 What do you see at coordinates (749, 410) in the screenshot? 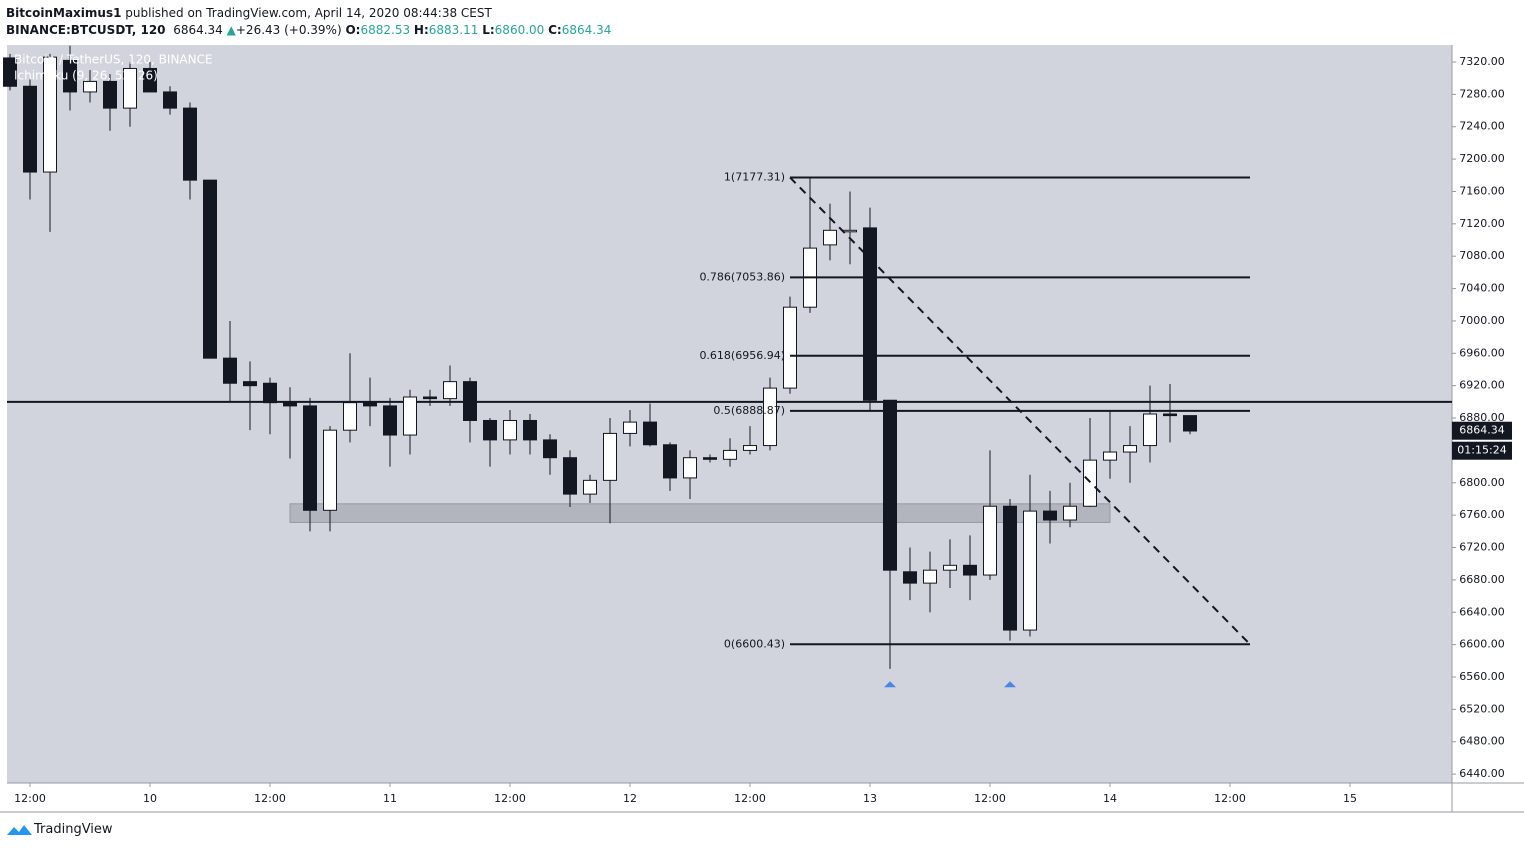
I see `fib-label: 0.5(6888.87)` at bounding box center [749, 410].